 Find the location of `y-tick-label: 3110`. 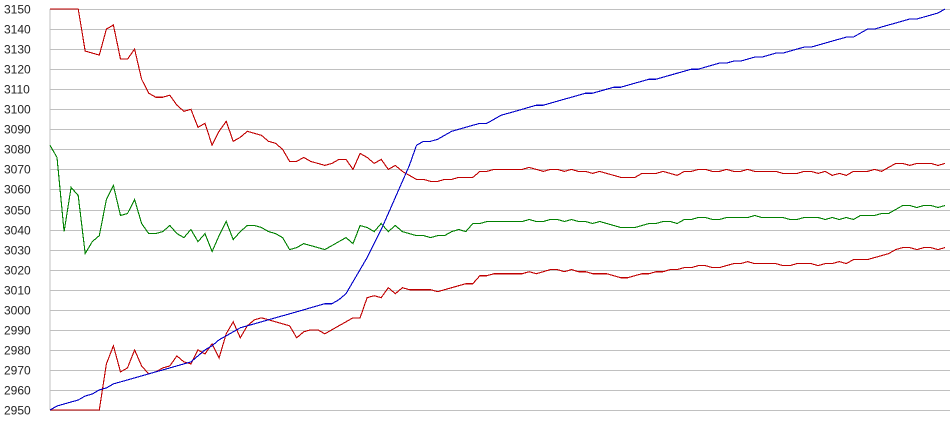

y-tick-label: 3110 is located at coordinates (17, 90).